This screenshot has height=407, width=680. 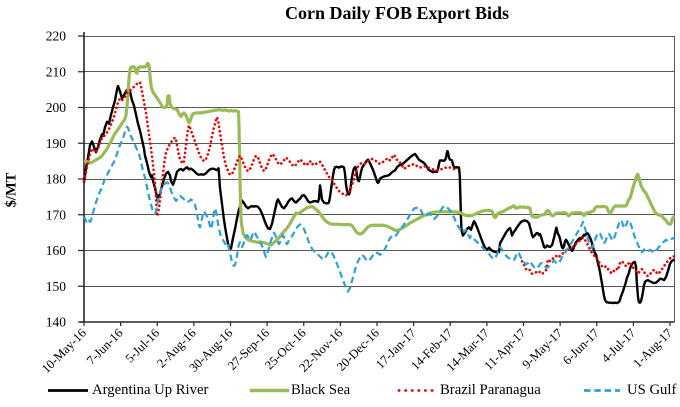 I want to click on svg-text: Corn Daily FOB Export Bids, so click(x=397, y=13).